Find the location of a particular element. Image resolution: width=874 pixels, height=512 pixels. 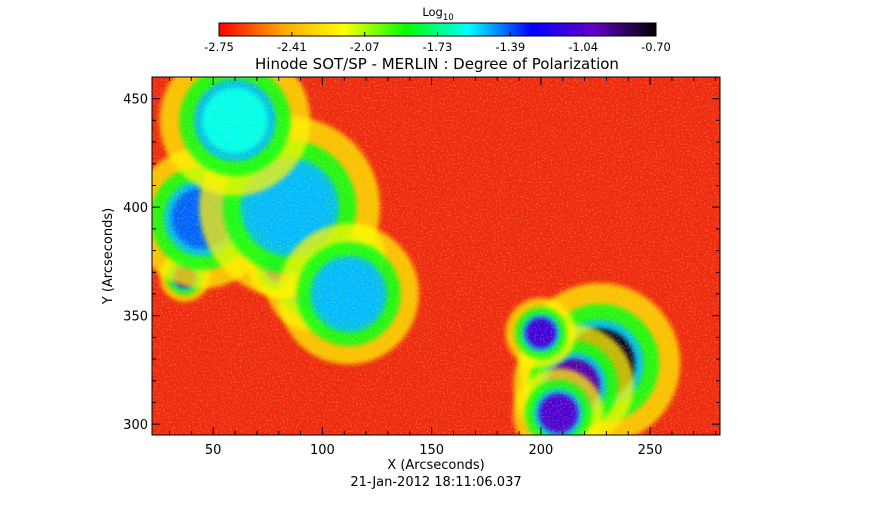

colorbar-tick-label: -0.70 is located at coordinates (656, 47).